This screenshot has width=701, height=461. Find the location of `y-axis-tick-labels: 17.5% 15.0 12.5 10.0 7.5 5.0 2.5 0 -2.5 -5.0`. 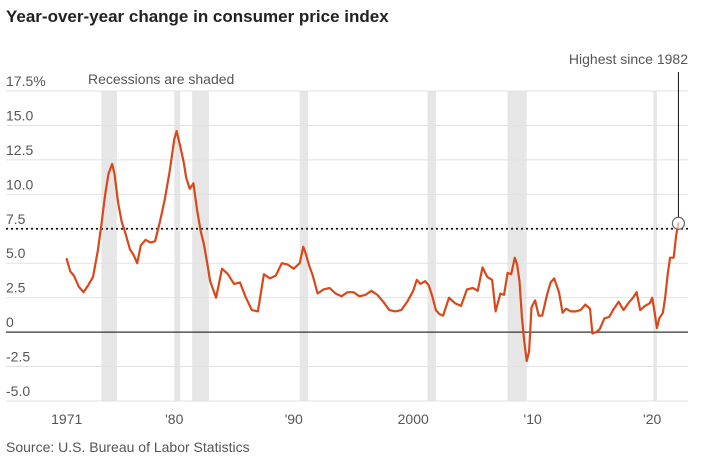

y-axis-tick-labels: 17.5% 15.0 12.5 10.0 7.5 5.0 2.5 0 -2.5 -5.0 is located at coordinates (26, 236).